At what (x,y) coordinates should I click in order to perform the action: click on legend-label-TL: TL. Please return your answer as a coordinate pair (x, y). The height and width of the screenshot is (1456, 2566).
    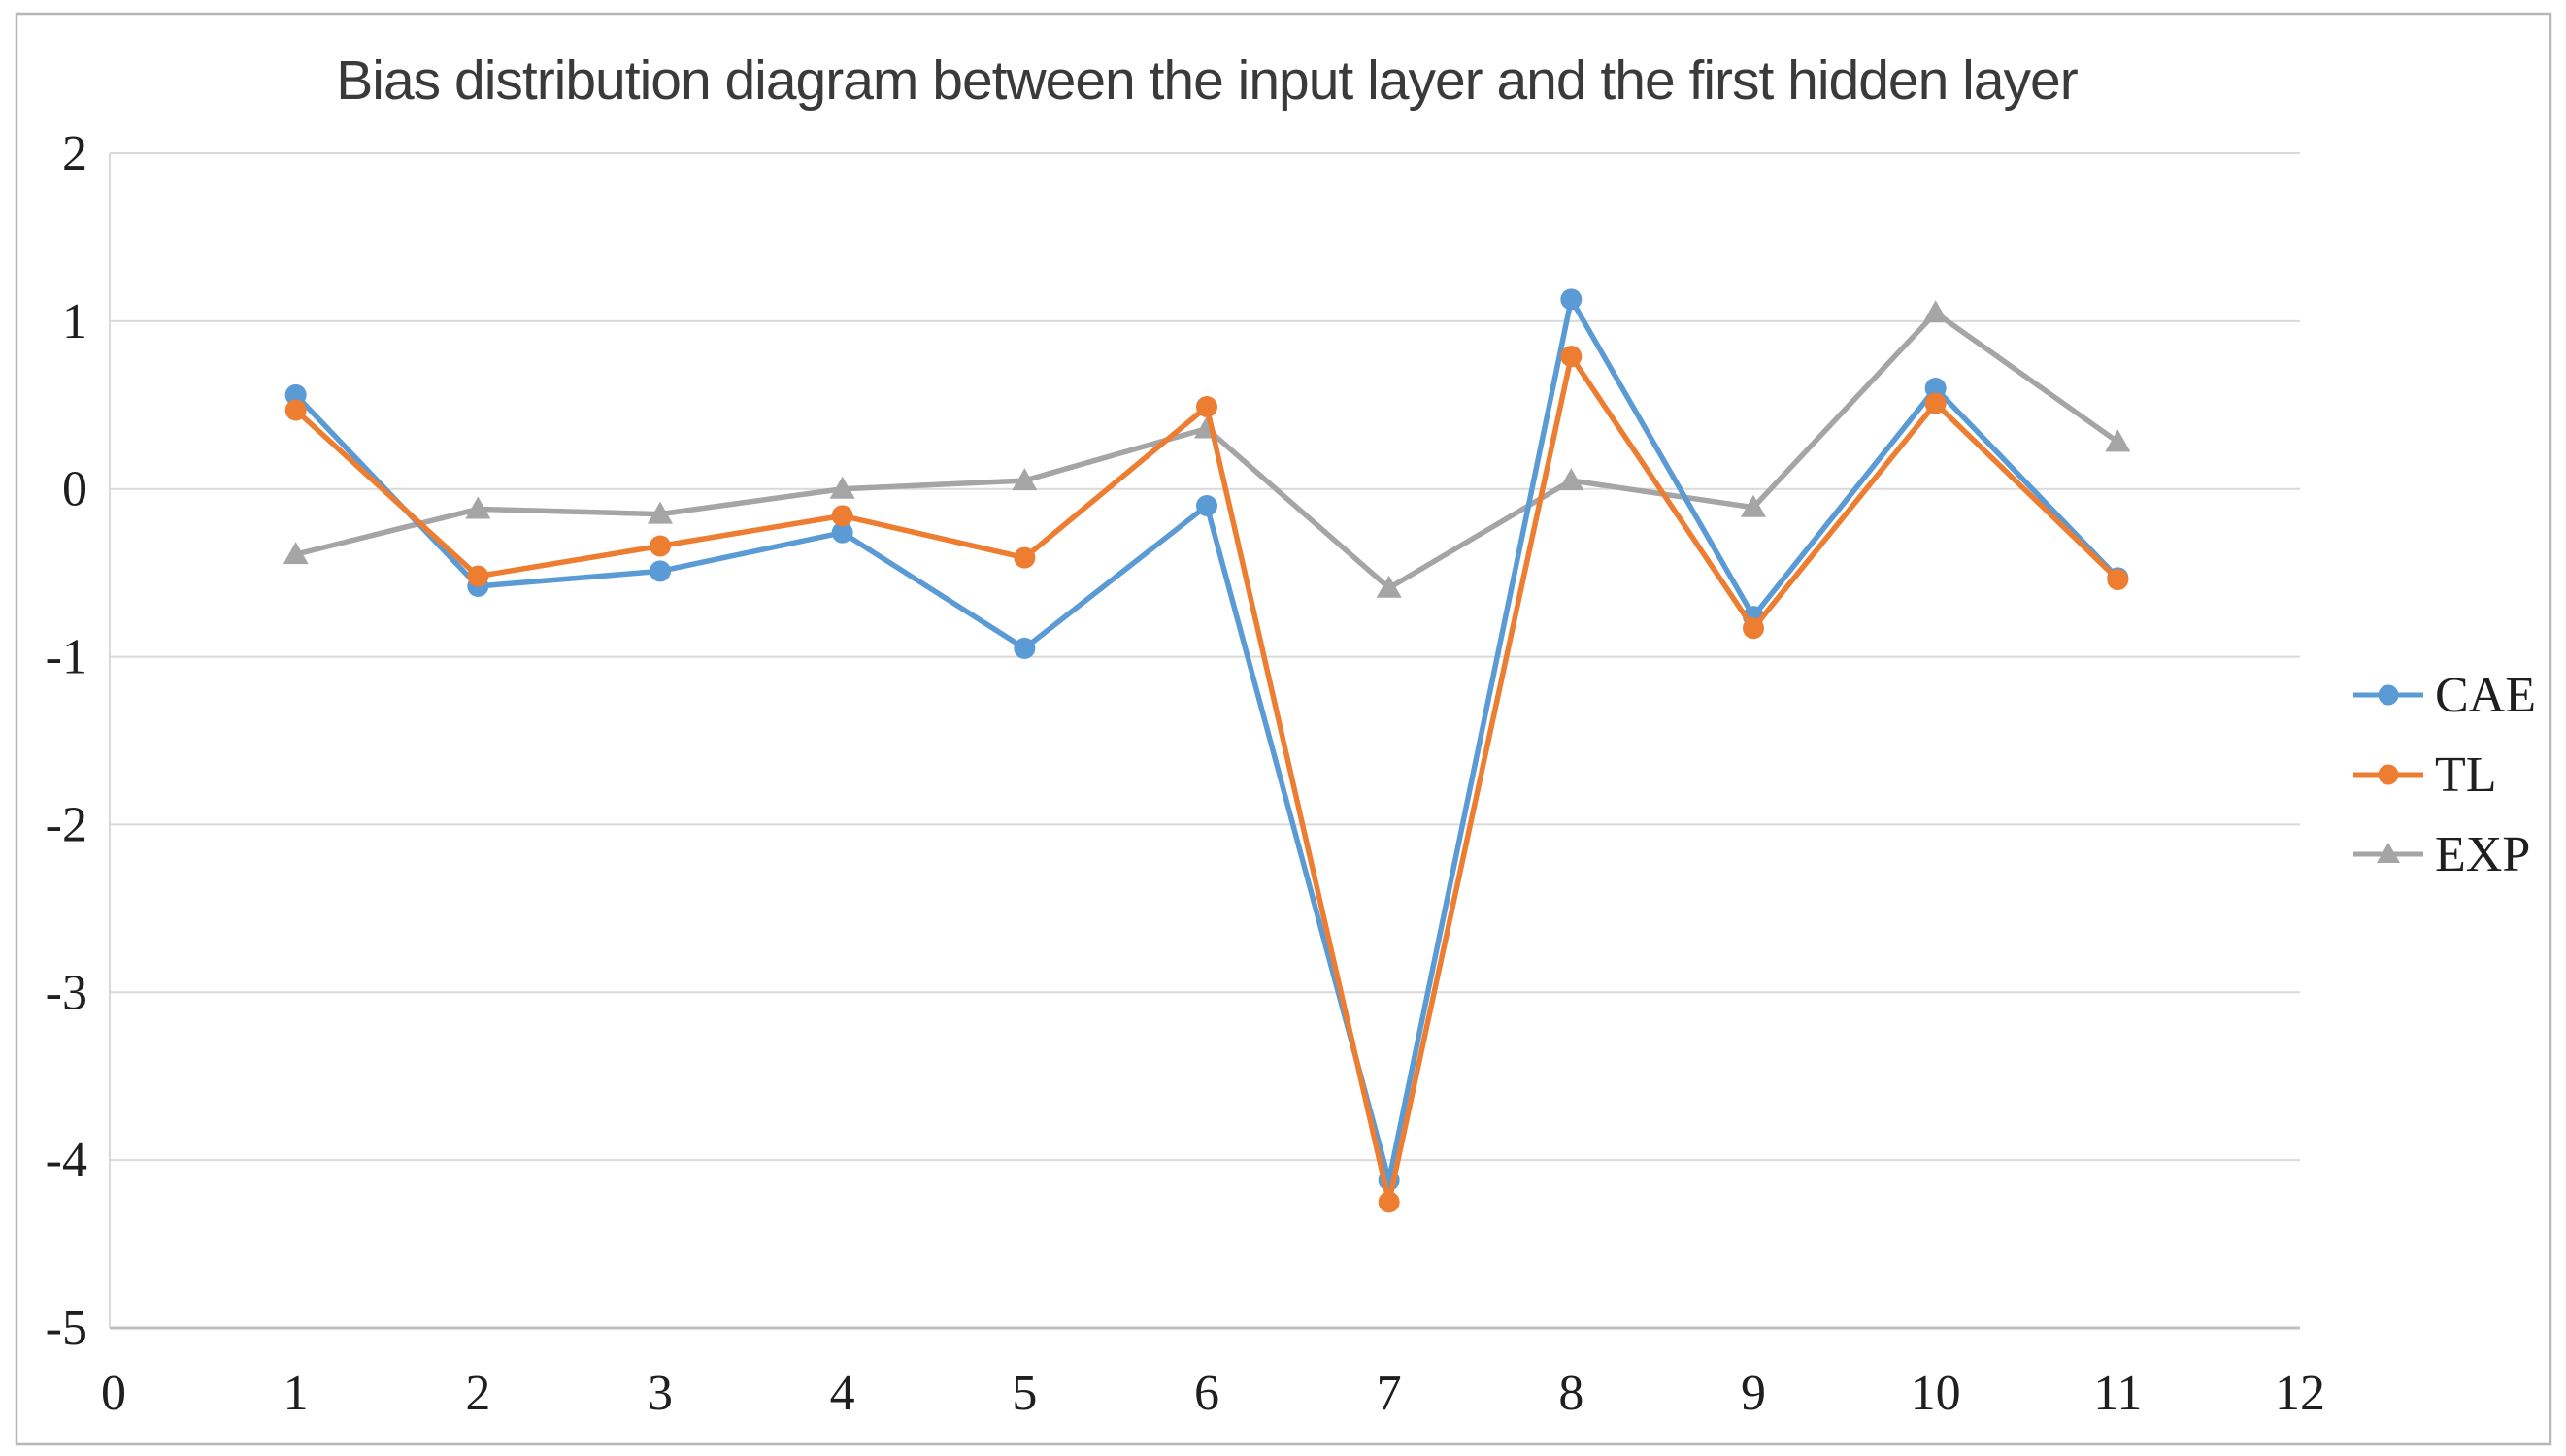
    Looking at the image, I should click on (2466, 775).